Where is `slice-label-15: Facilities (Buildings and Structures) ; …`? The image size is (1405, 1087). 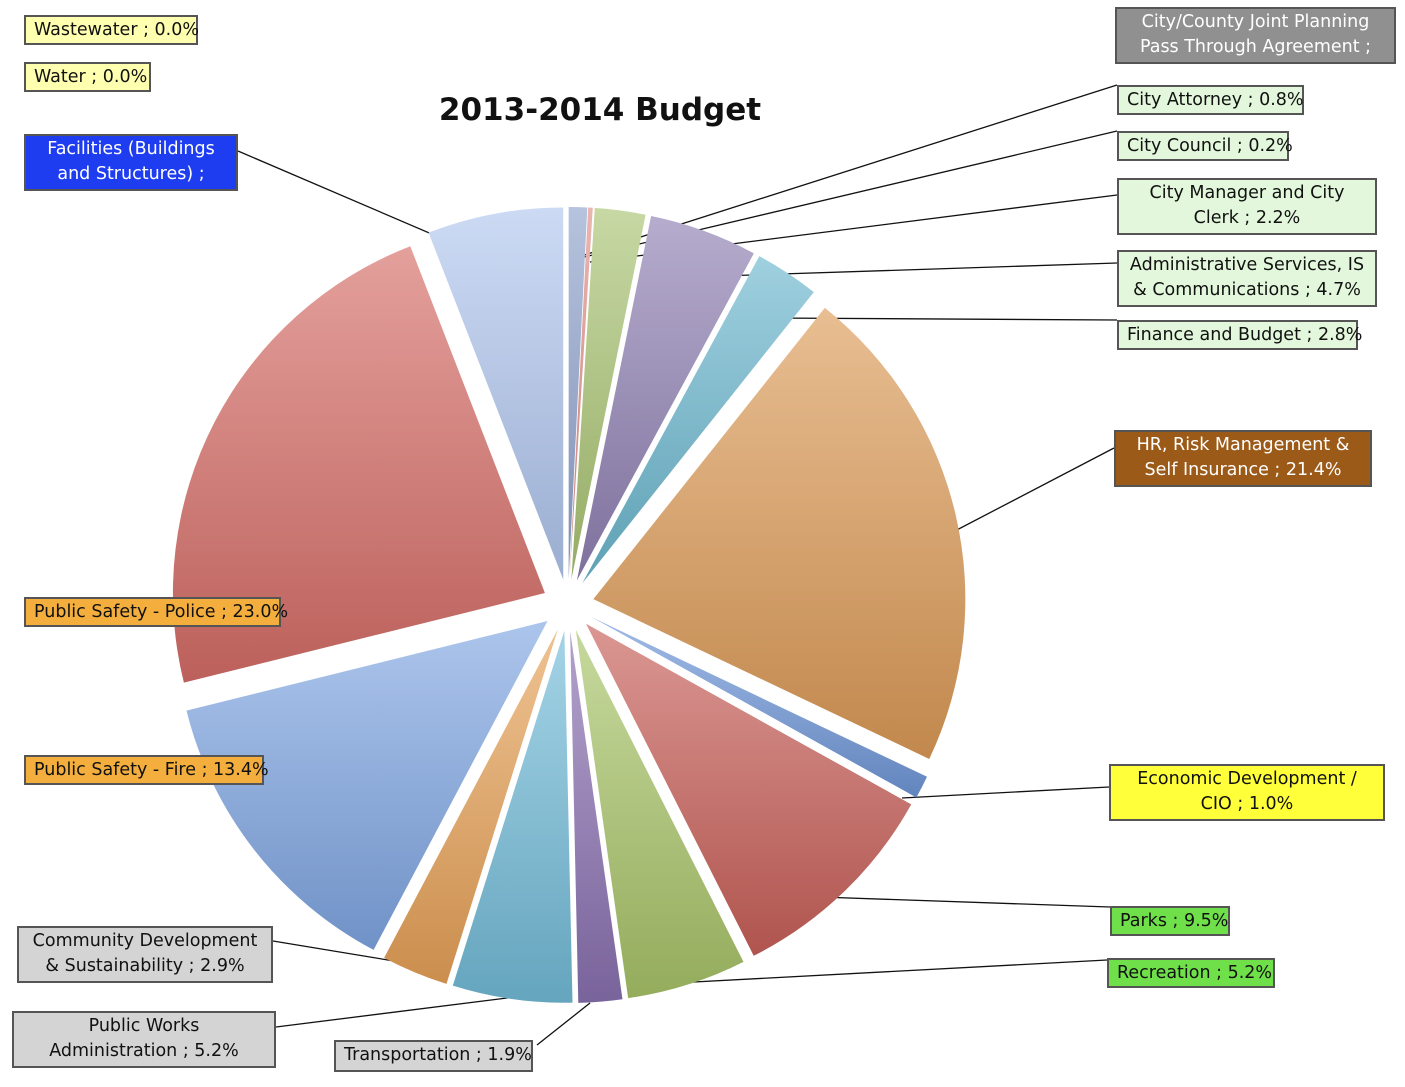 slice-label-15: Facilities (Buildings and Structures) ; … is located at coordinates (131, 171).